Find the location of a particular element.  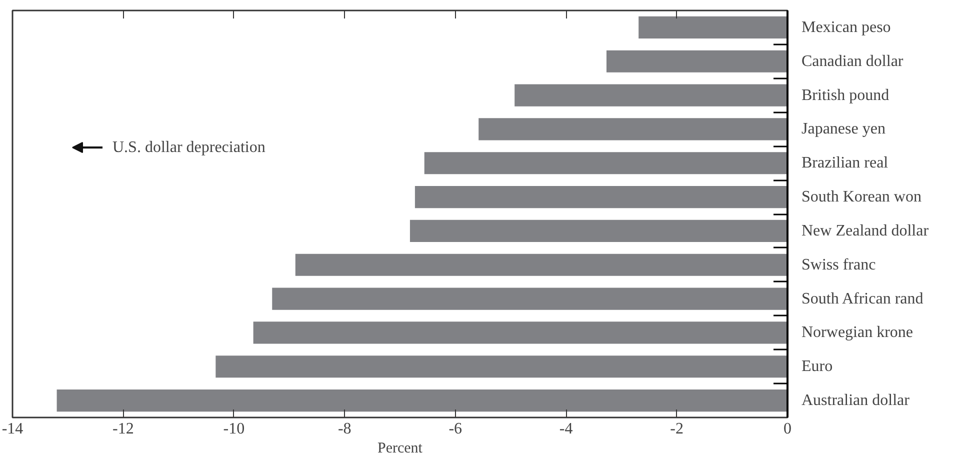

x-tick-label: 0 is located at coordinates (788, 429).